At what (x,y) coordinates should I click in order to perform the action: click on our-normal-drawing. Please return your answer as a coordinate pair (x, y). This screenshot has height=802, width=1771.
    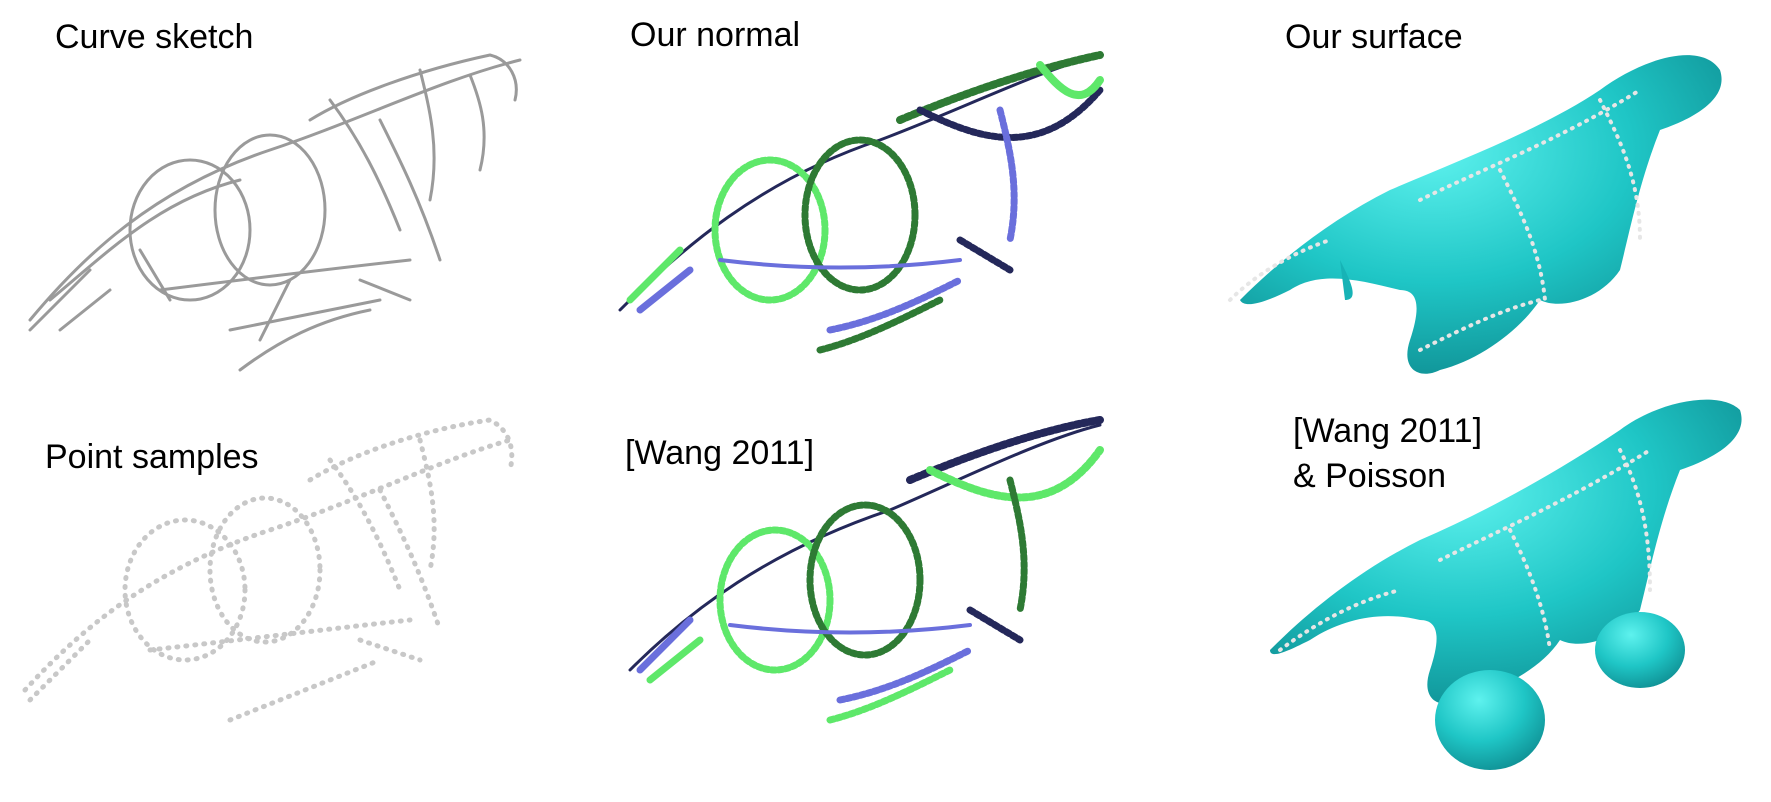
    Looking at the image, I should click on (861, 202).